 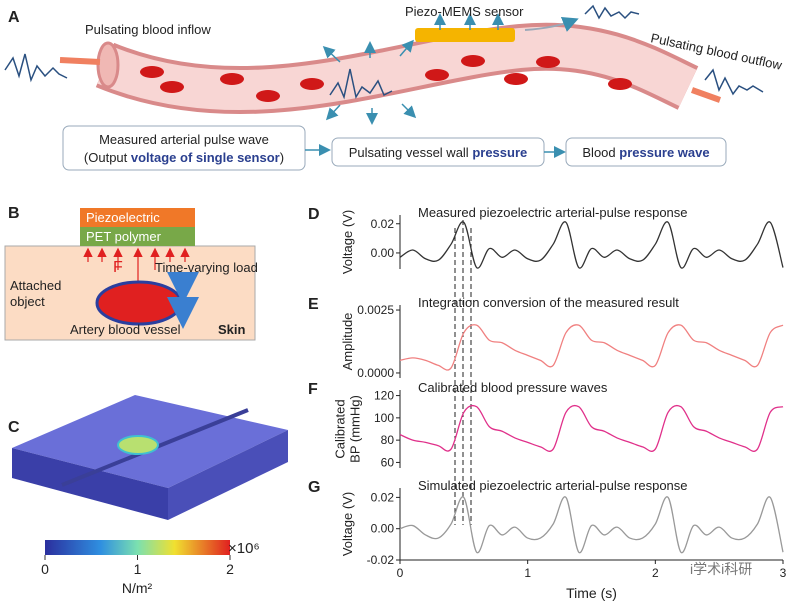 What do you see at coordinates (125, 329) in the screenshot?
I see `vessel-label: Artery blood vessel` at bounding box center [125, 329].